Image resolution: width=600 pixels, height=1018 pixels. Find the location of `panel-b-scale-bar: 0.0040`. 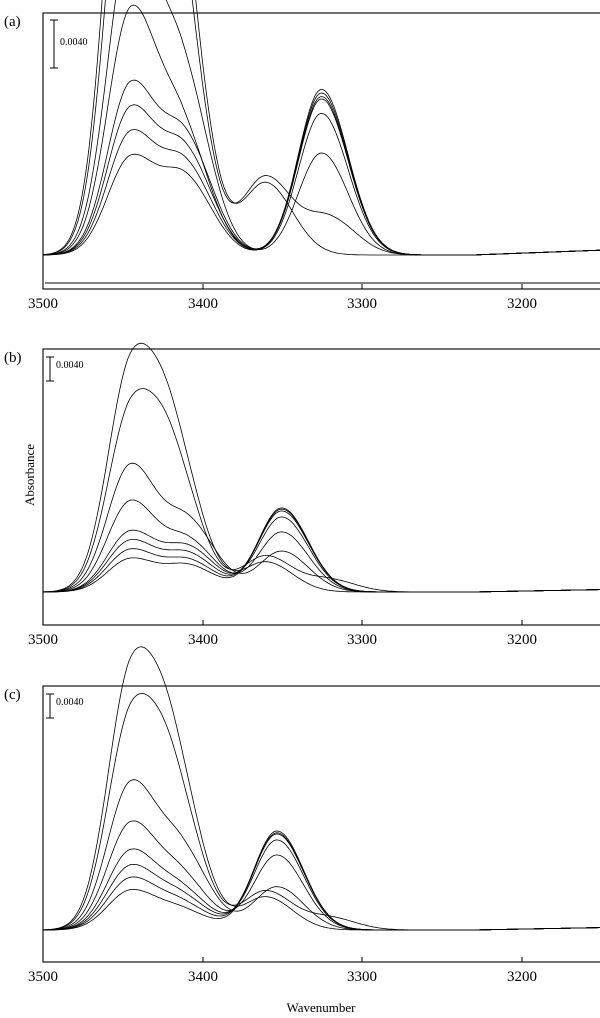

panel-b-scale-bar: 0.0040 is located at coordinates (65, 369).